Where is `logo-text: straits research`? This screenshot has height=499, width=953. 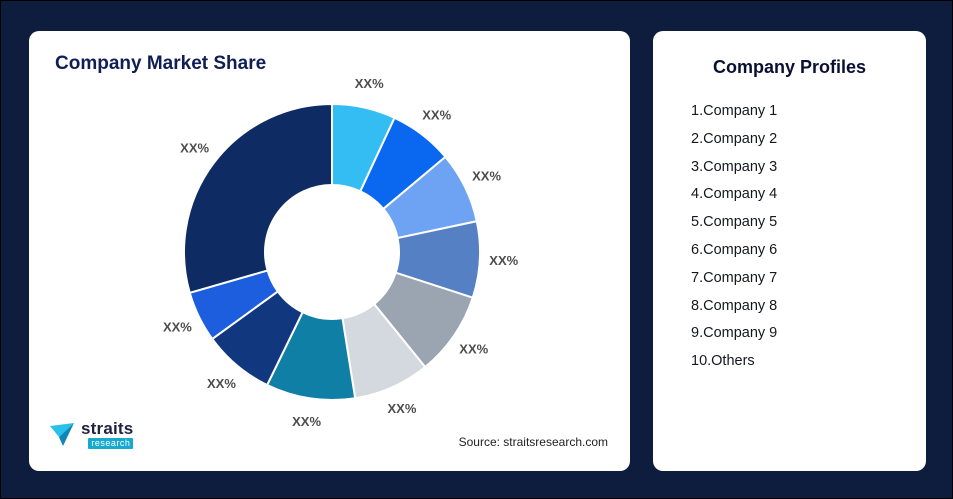
logo-text: straits research is located at coordinates (107, 434).